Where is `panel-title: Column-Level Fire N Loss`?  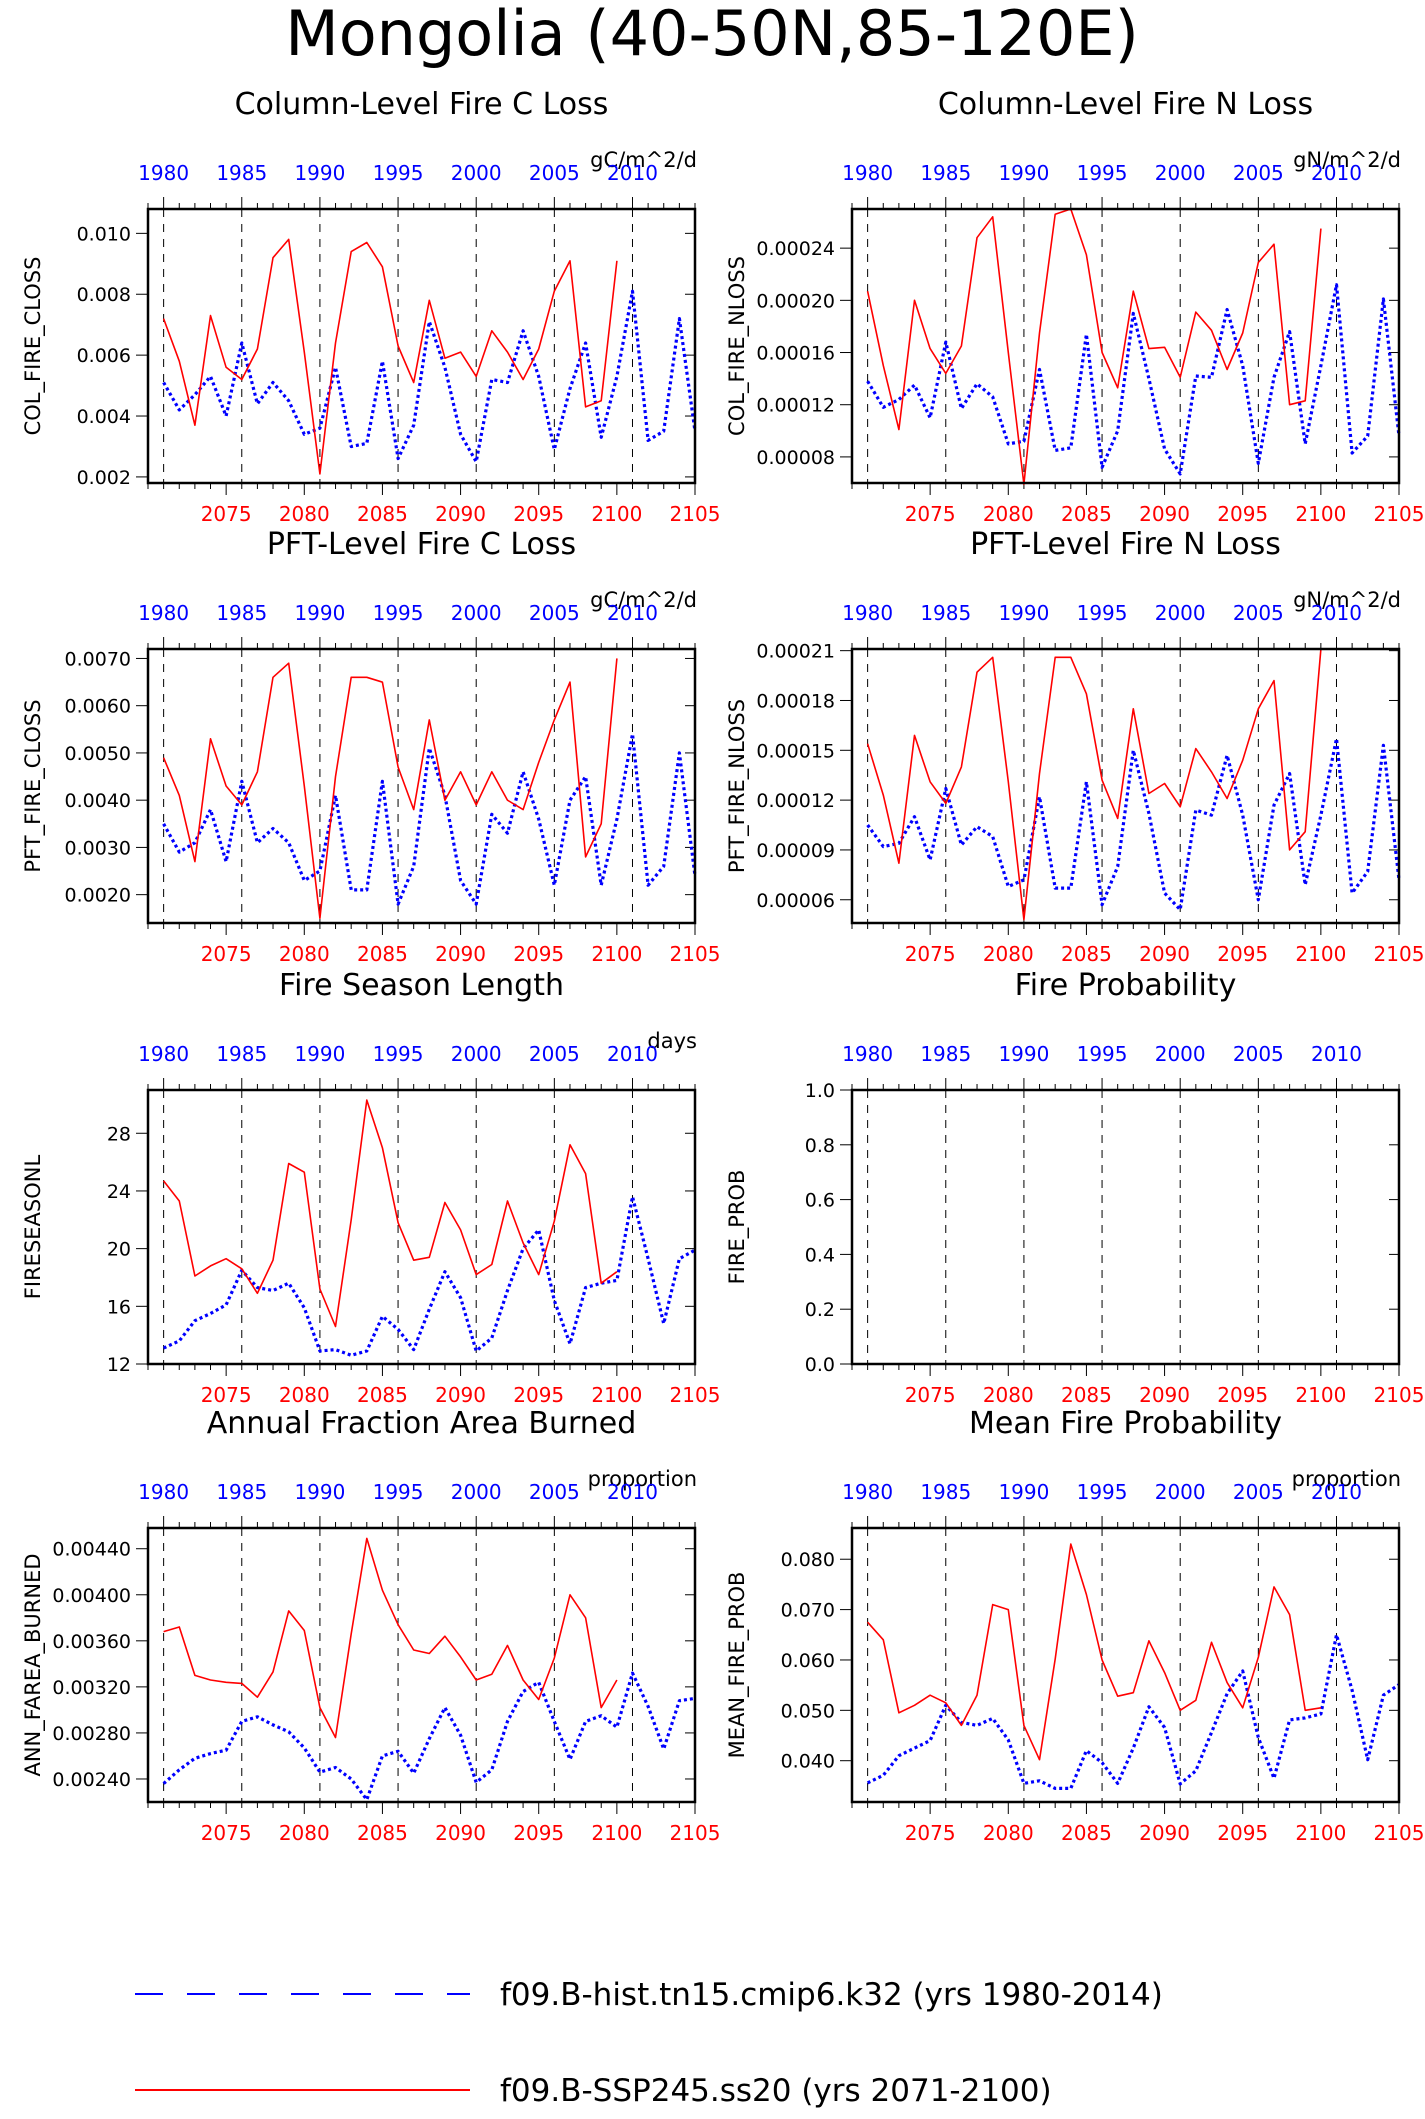 panel-title: Column-Level Fire N Loss is located at coordinates (1125, 104).